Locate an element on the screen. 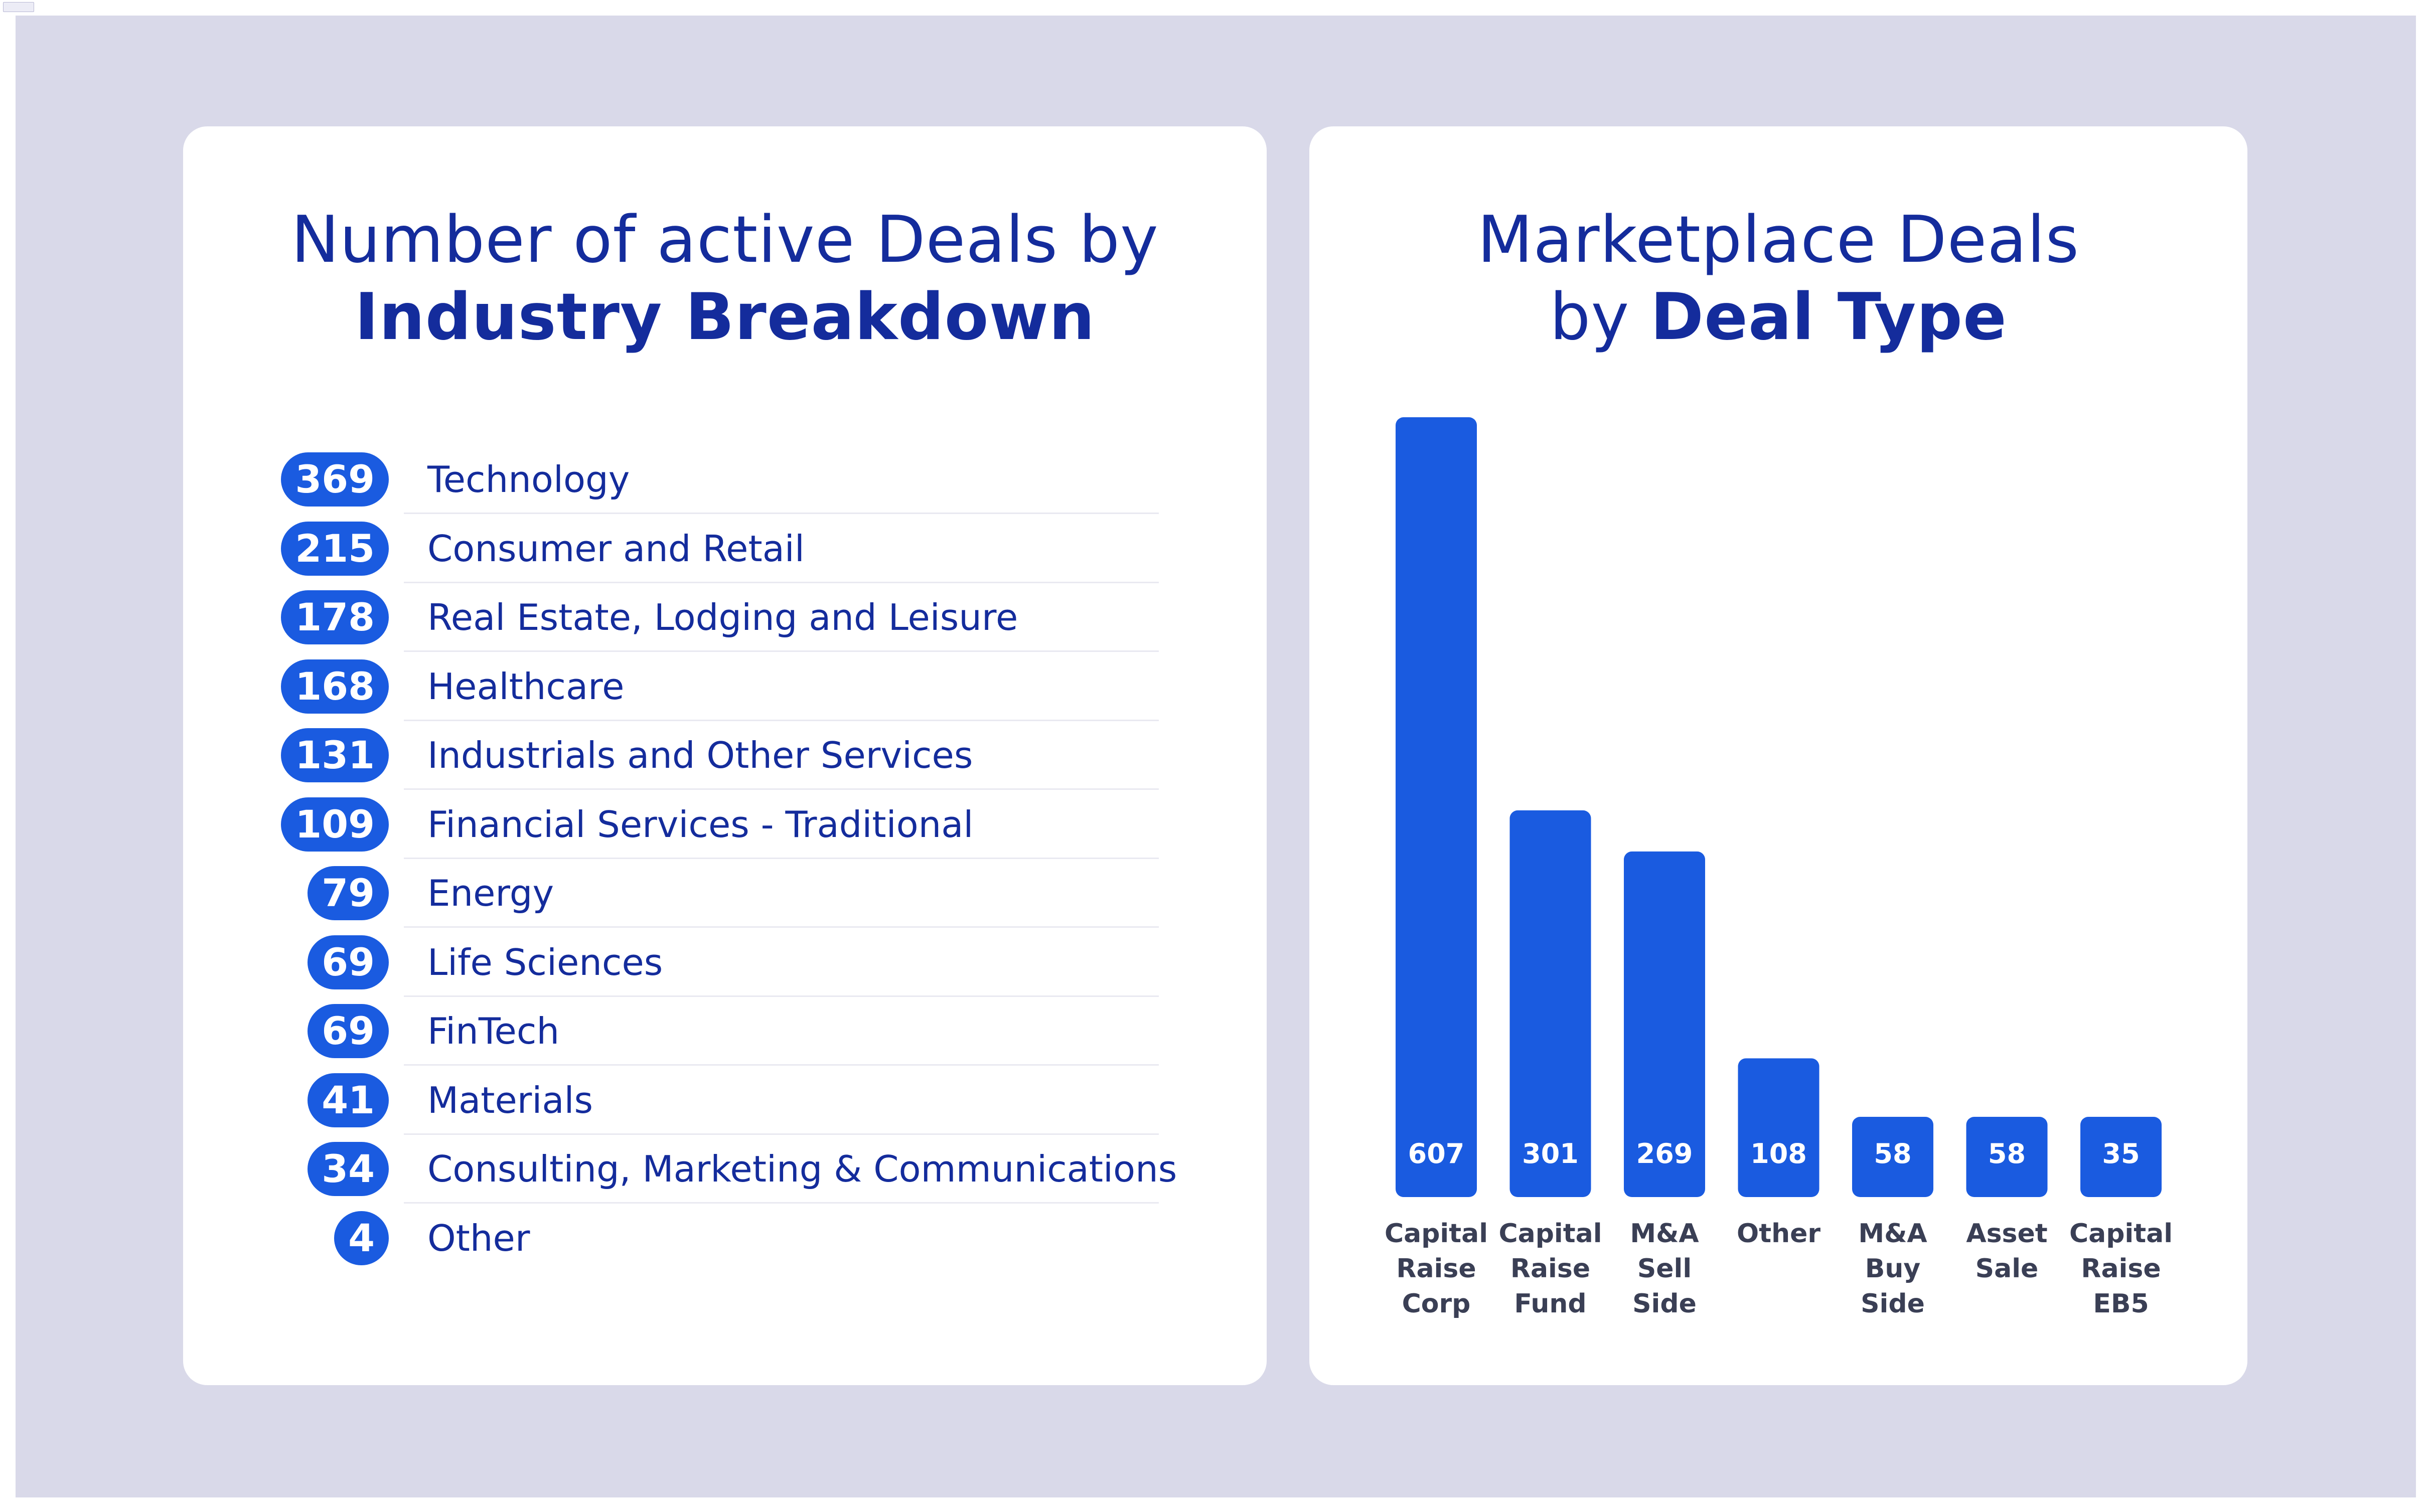 This screenshot has height=1512, width=2430. industry-label: Consulting, Marketing & Communications is located at coordinates (802, 1169).